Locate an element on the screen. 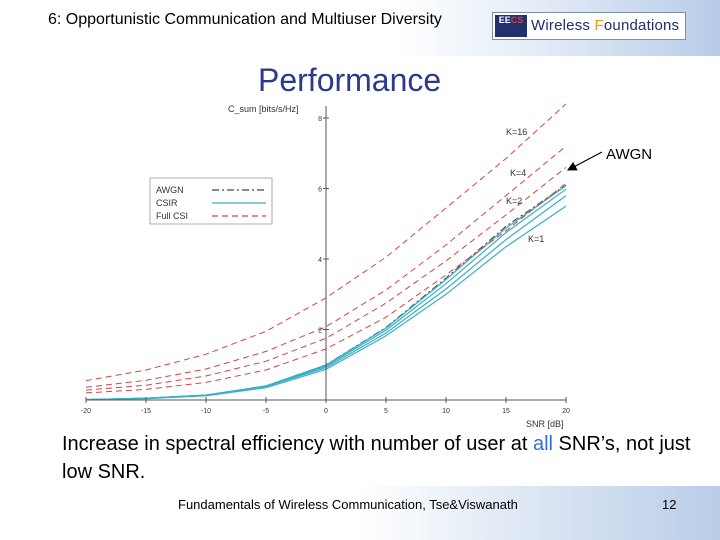 This screenshot has height=540, width=720. x-axis-label: SNR [dB] is located at coordinates (545, 424).